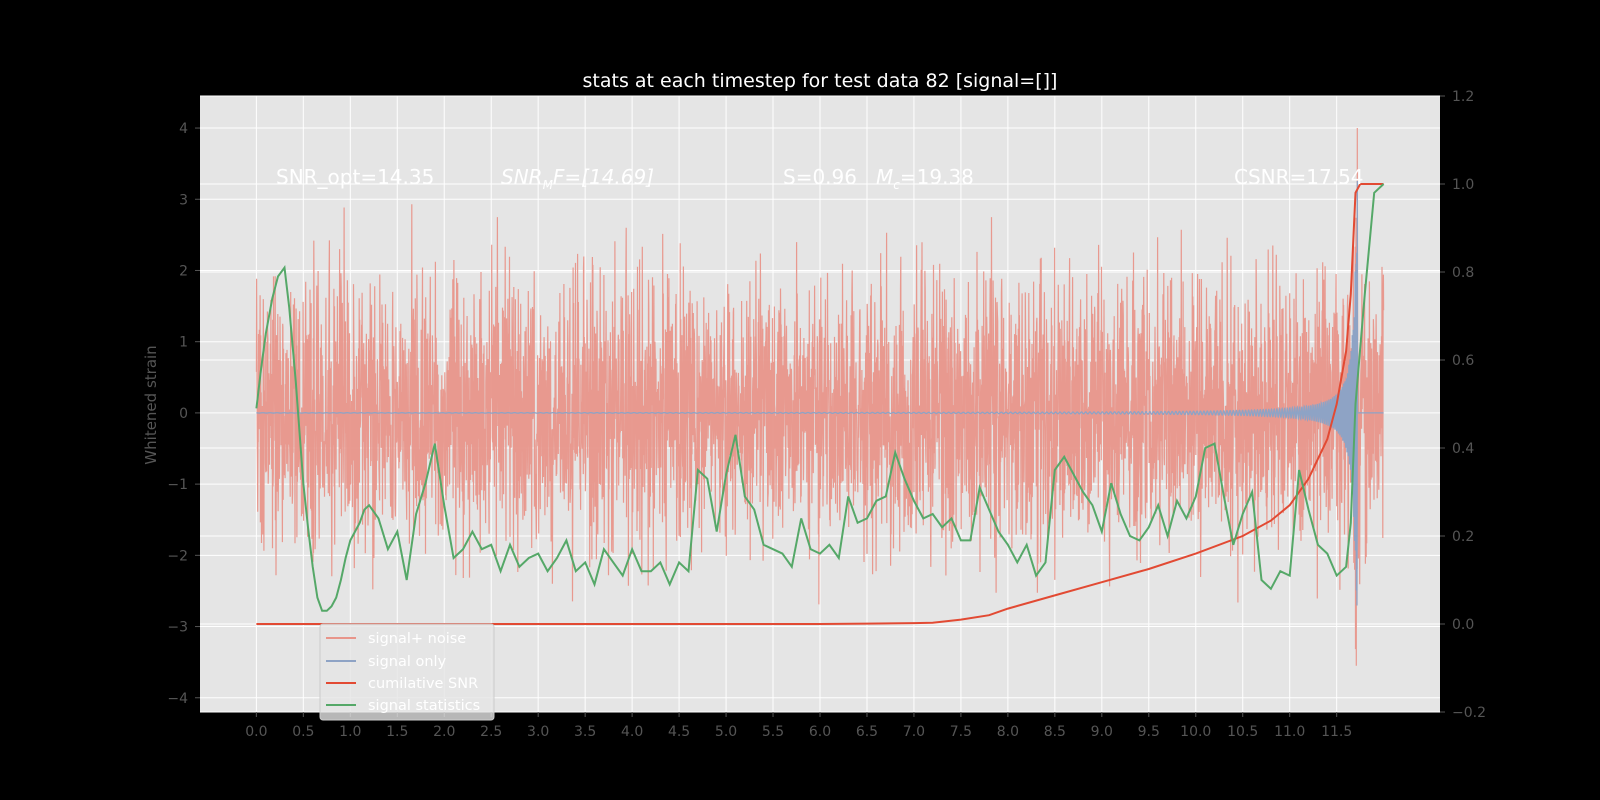  What do you see at coordinates (1102, 732) in the screenshot?
I see `x-tick-label-18: 9.0` at bounding box center [1102, 732].